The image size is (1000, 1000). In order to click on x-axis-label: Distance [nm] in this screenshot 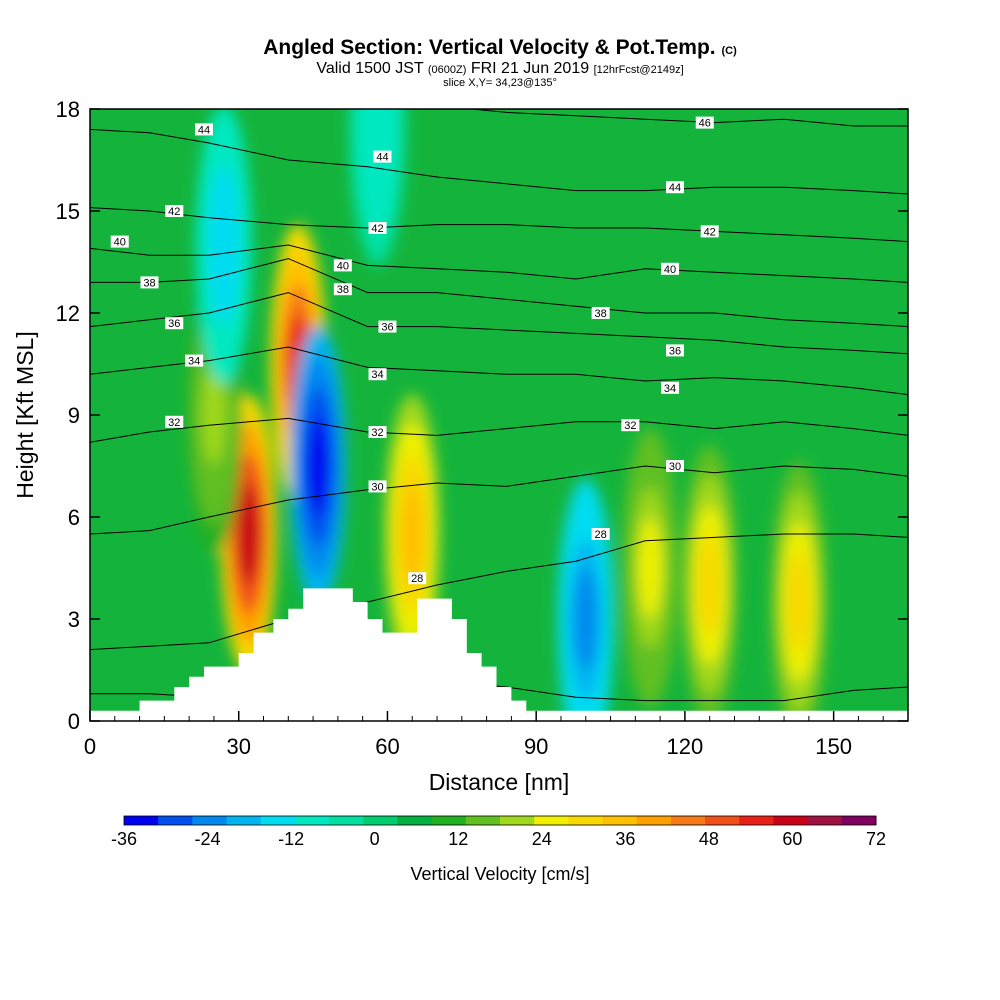, I will do `click(499, 782)`.